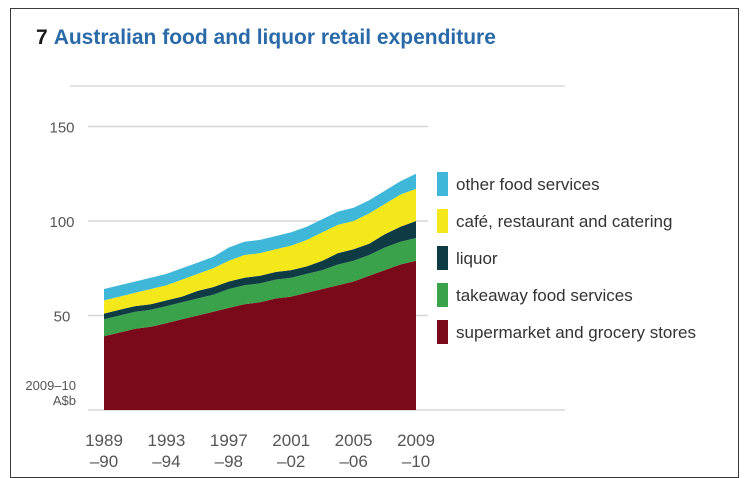  Describe the element at coordinates (229, 440) in the screenshot. I see `x-tick-label-1997: 1997` at that location.